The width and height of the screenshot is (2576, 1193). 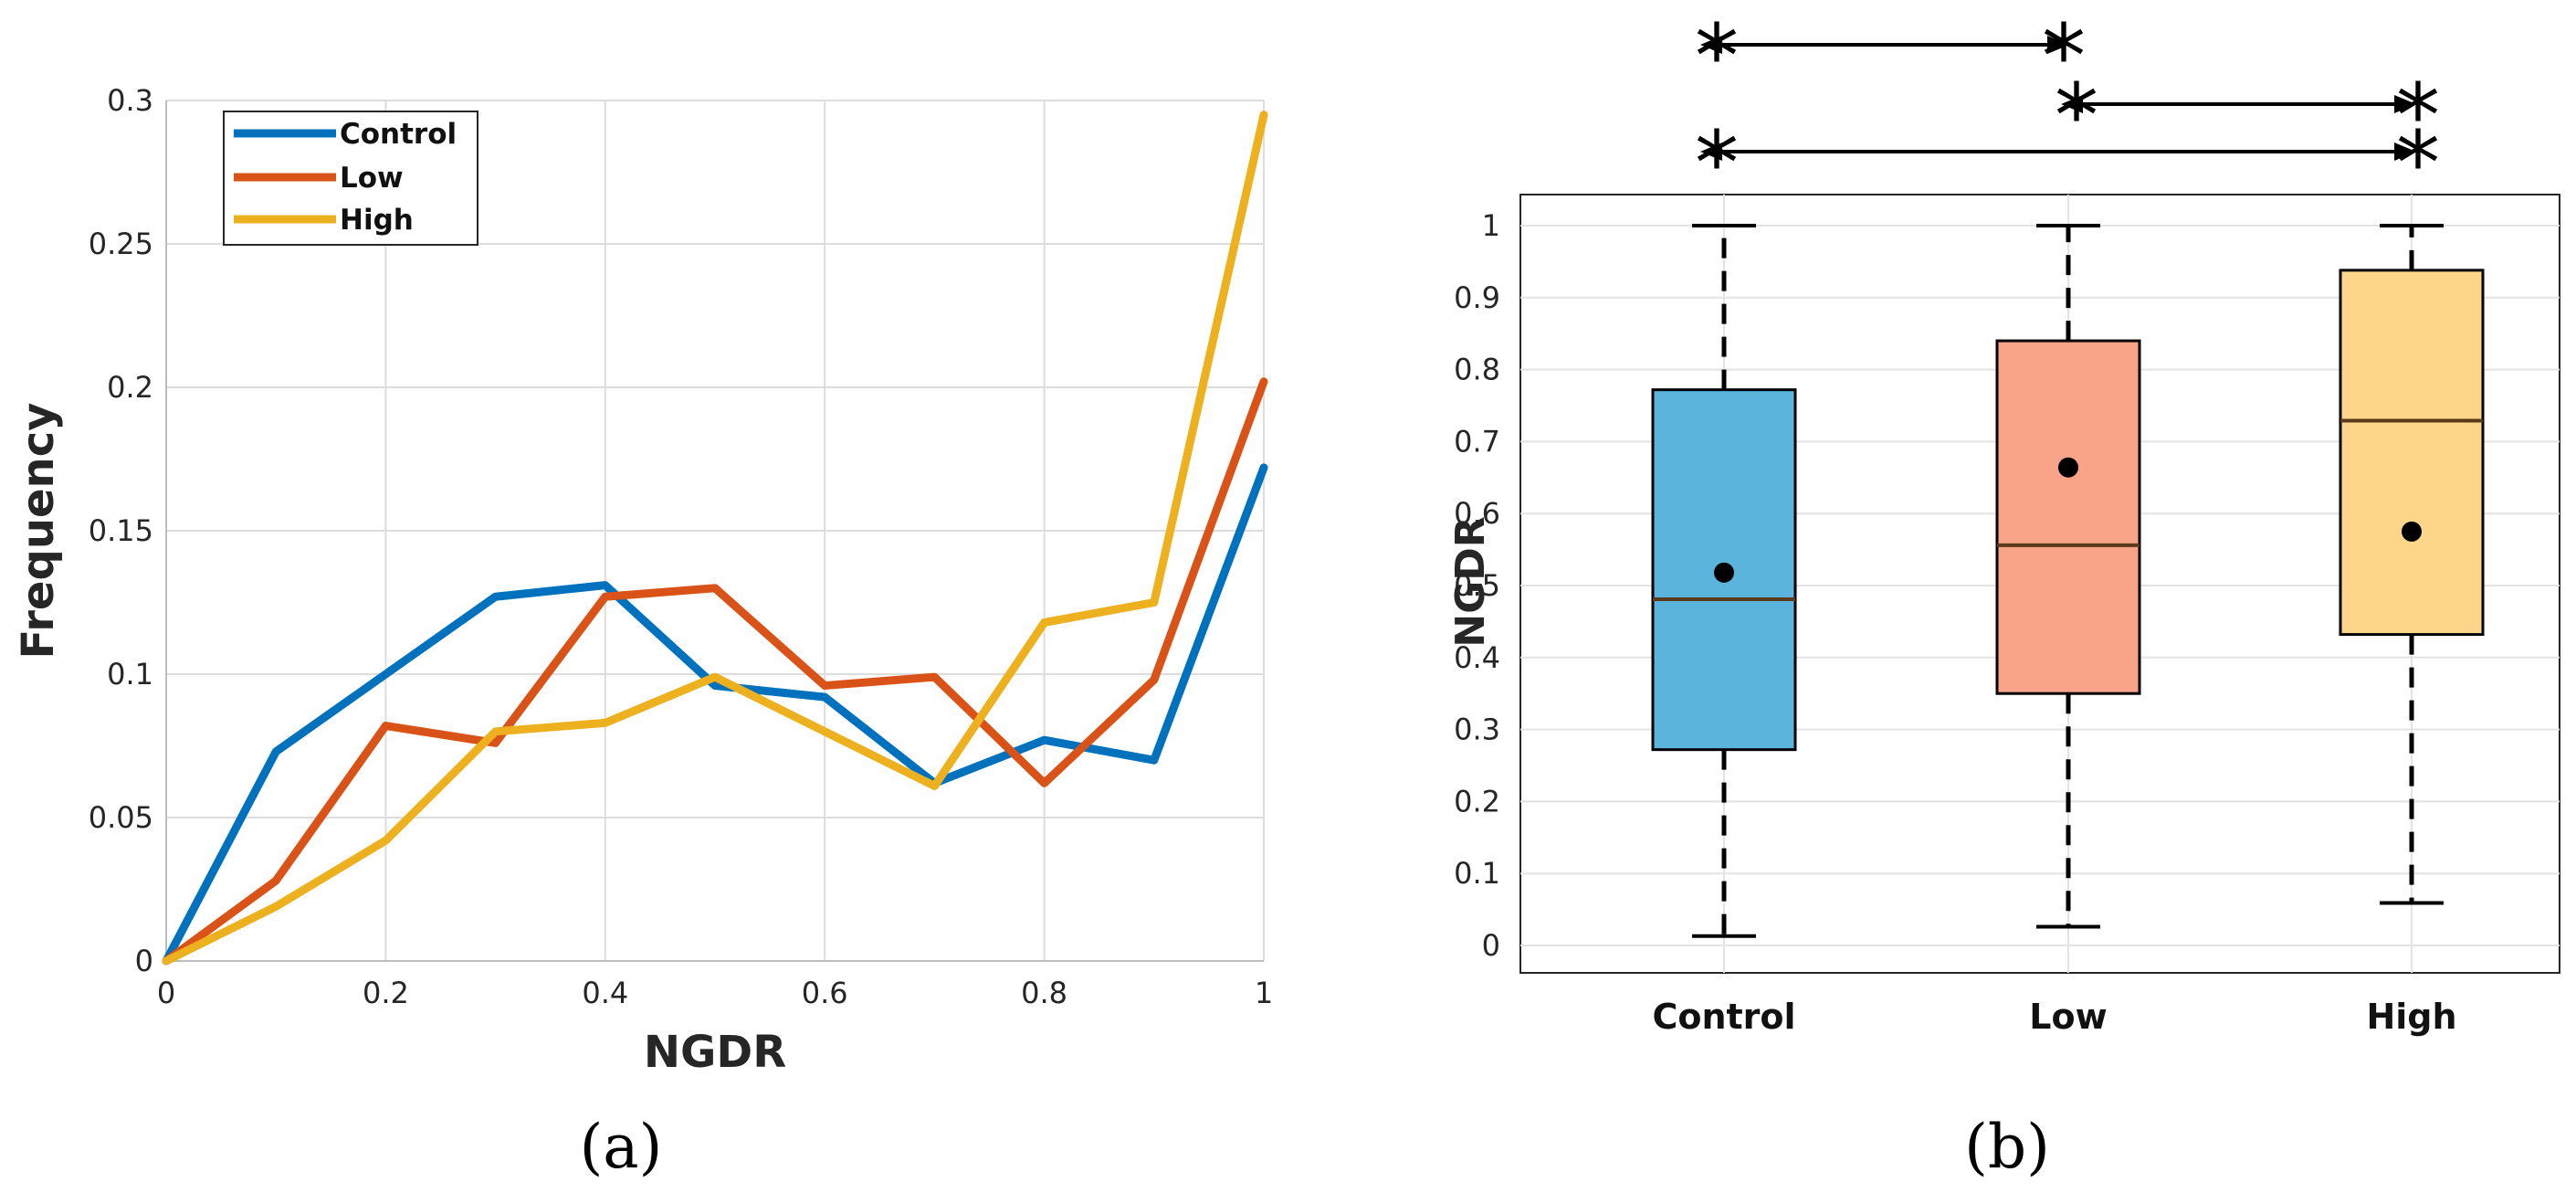 I want to click on x-tick-label: 0.8, so click(x=1044, y=993).